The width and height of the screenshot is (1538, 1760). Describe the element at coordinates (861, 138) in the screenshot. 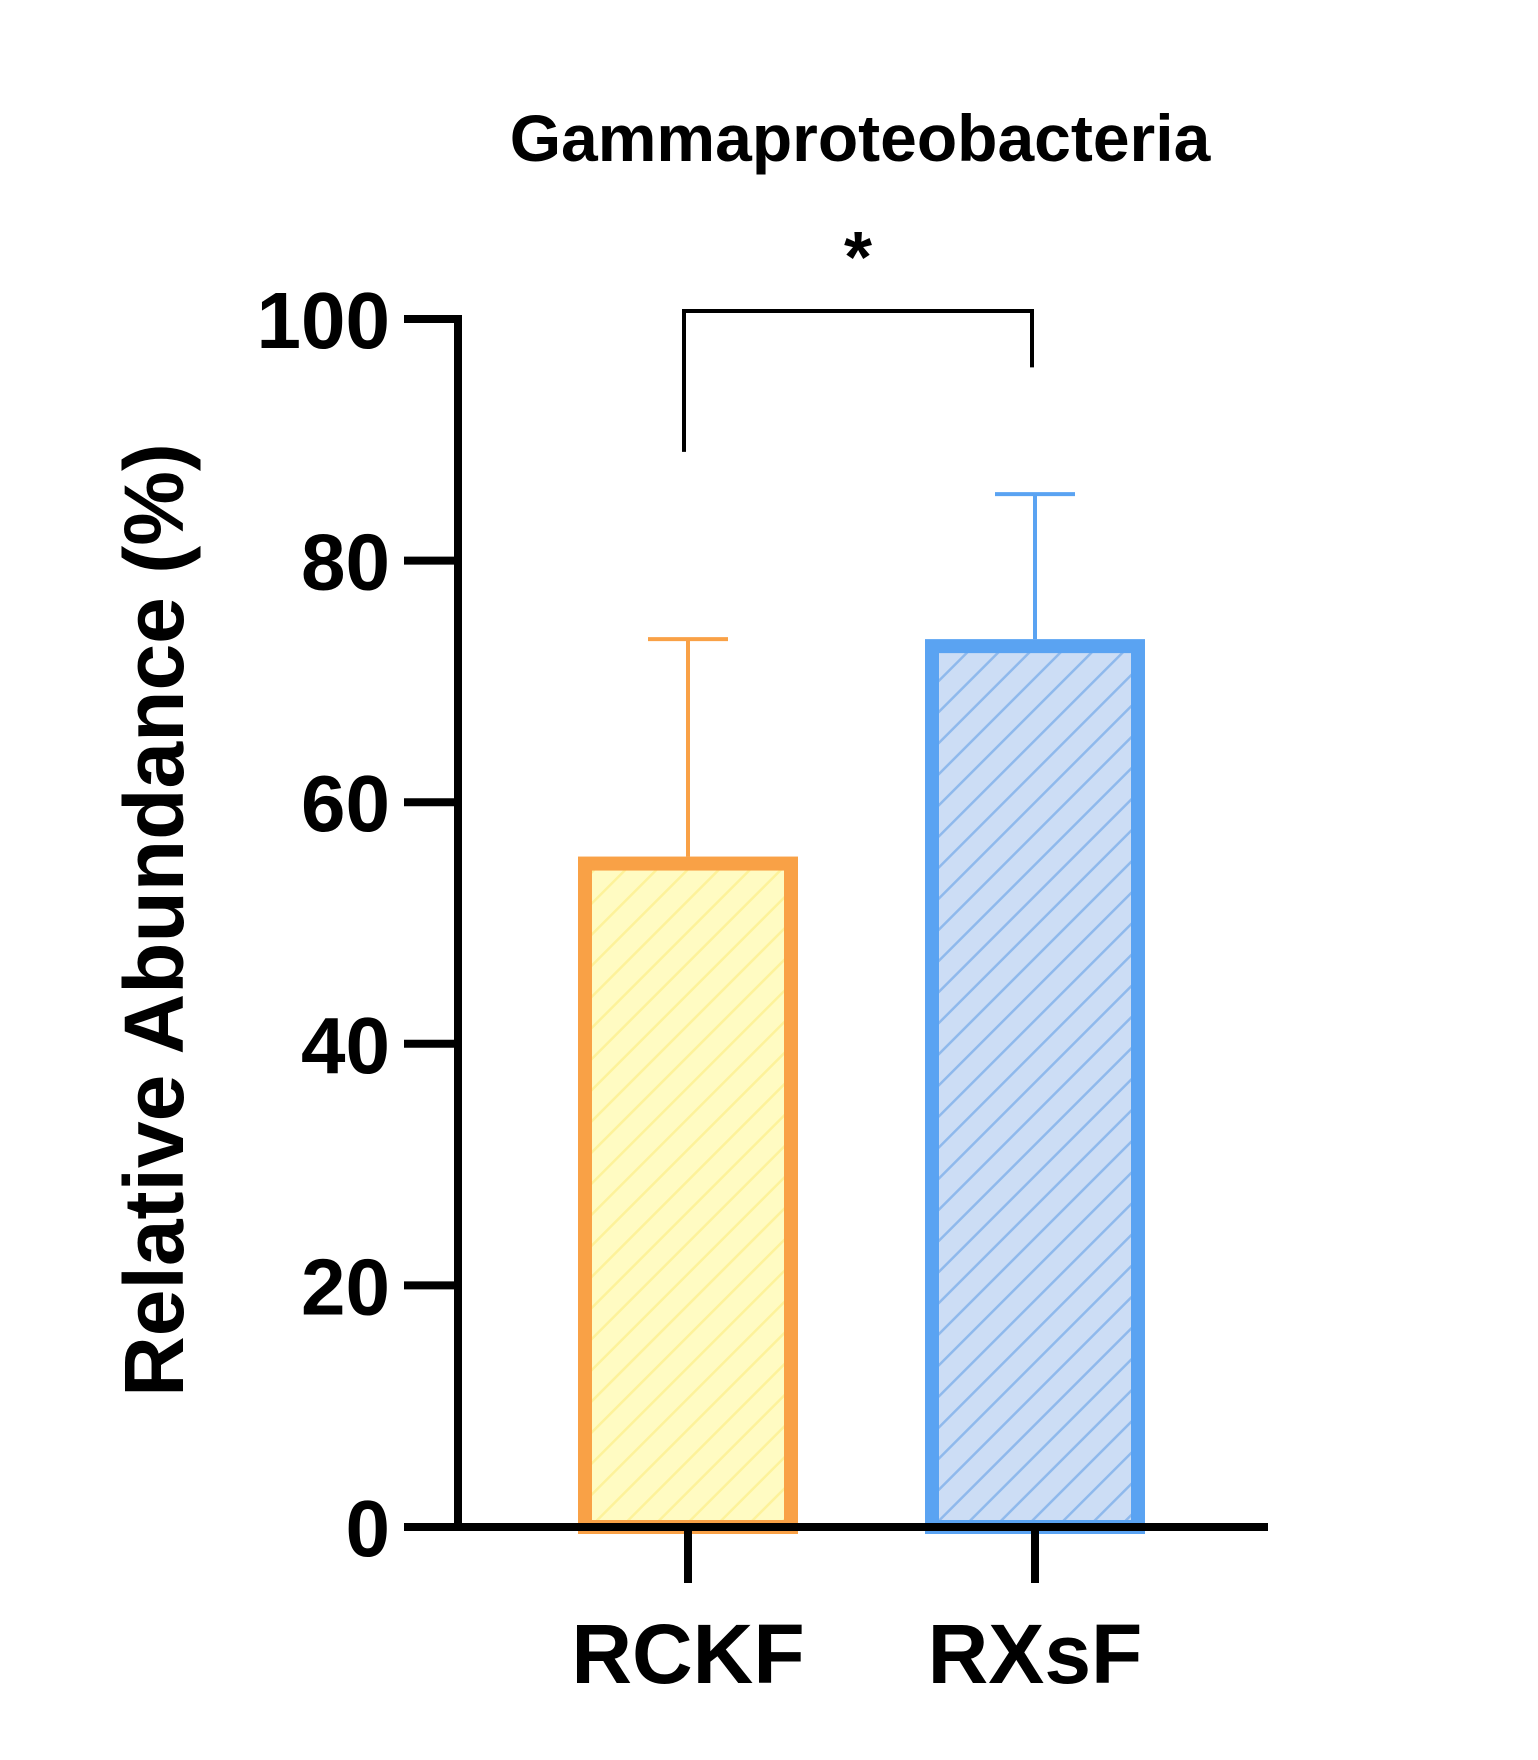

I see `chart-title: Gammaproteobacteria` at that location.